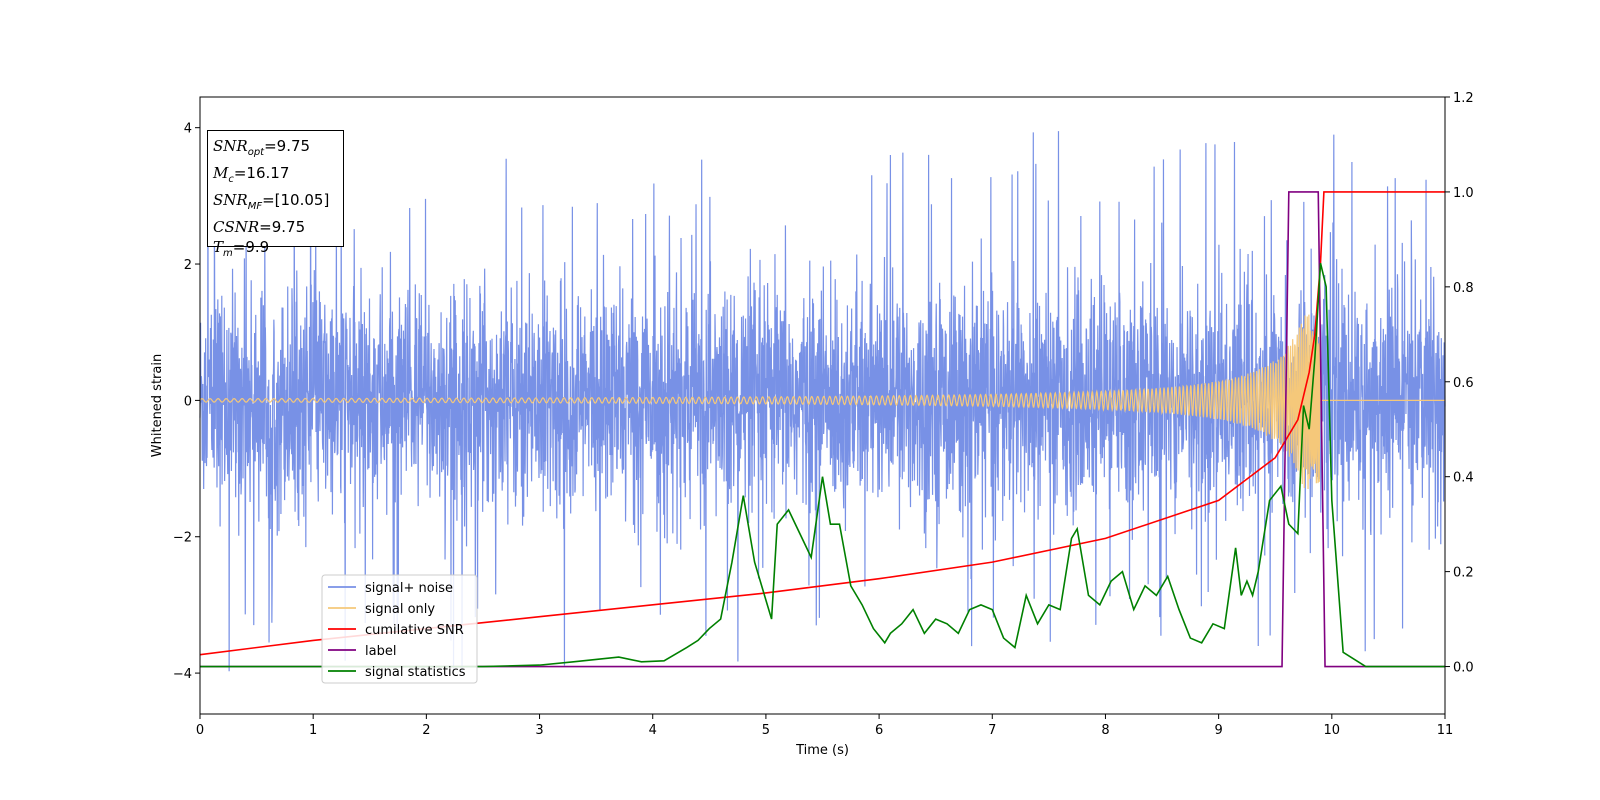 The height and width of the screenshot is (800, 1600). What do you see at coordinates (1463, 478) in the screenshot?
I see `y-right-tick-label: 0.4` at bounding box center [1463, 478].